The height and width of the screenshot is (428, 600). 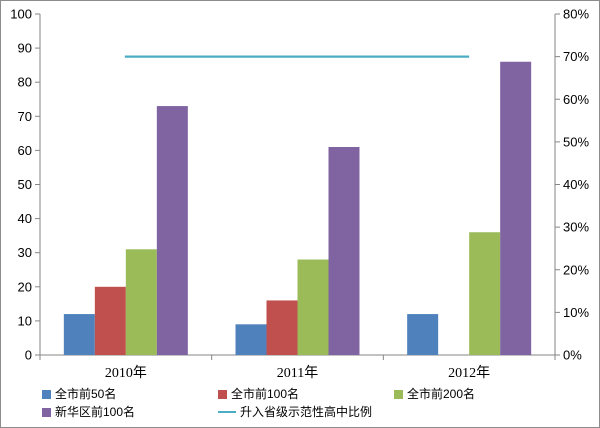 I want to click on y2-tick-label: 30%, so click(x=576, y=227).